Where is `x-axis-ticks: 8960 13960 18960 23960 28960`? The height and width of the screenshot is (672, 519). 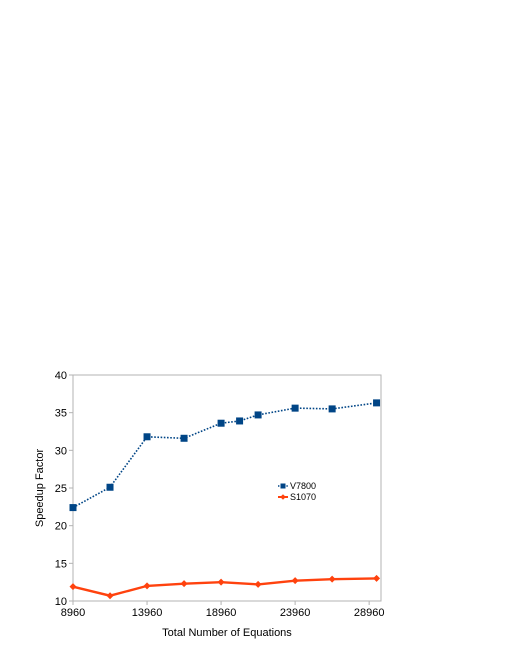
x-axis-ticks: 8960 13960 18960 23960 28960 is located at coordinates (223, 610).